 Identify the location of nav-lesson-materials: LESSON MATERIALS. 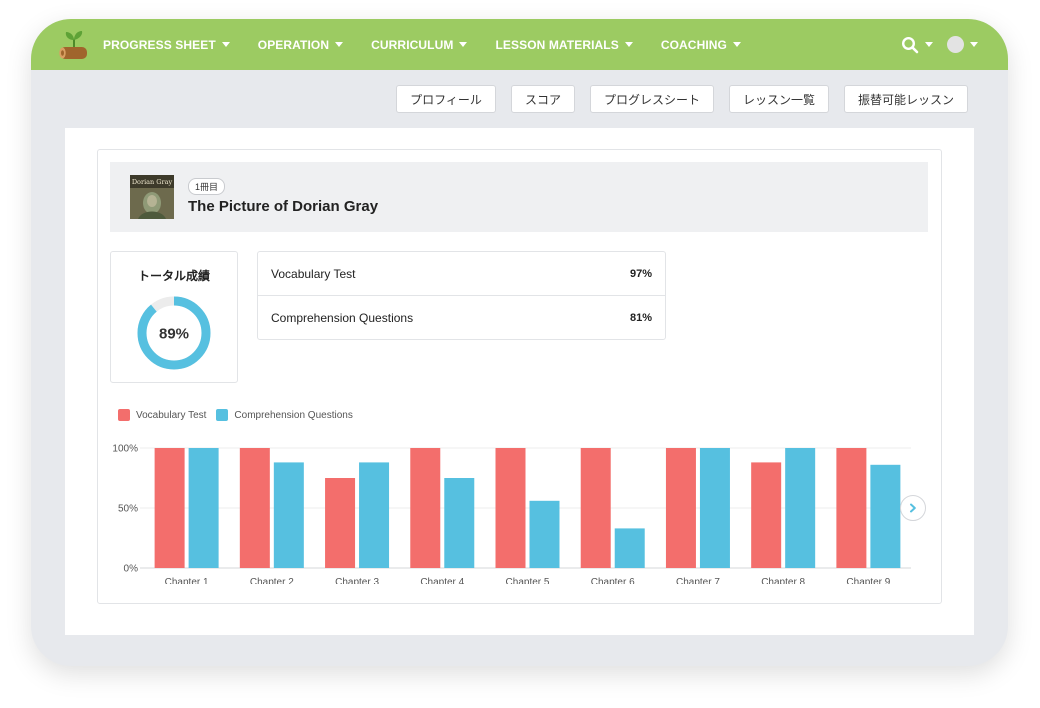
(564, 44).